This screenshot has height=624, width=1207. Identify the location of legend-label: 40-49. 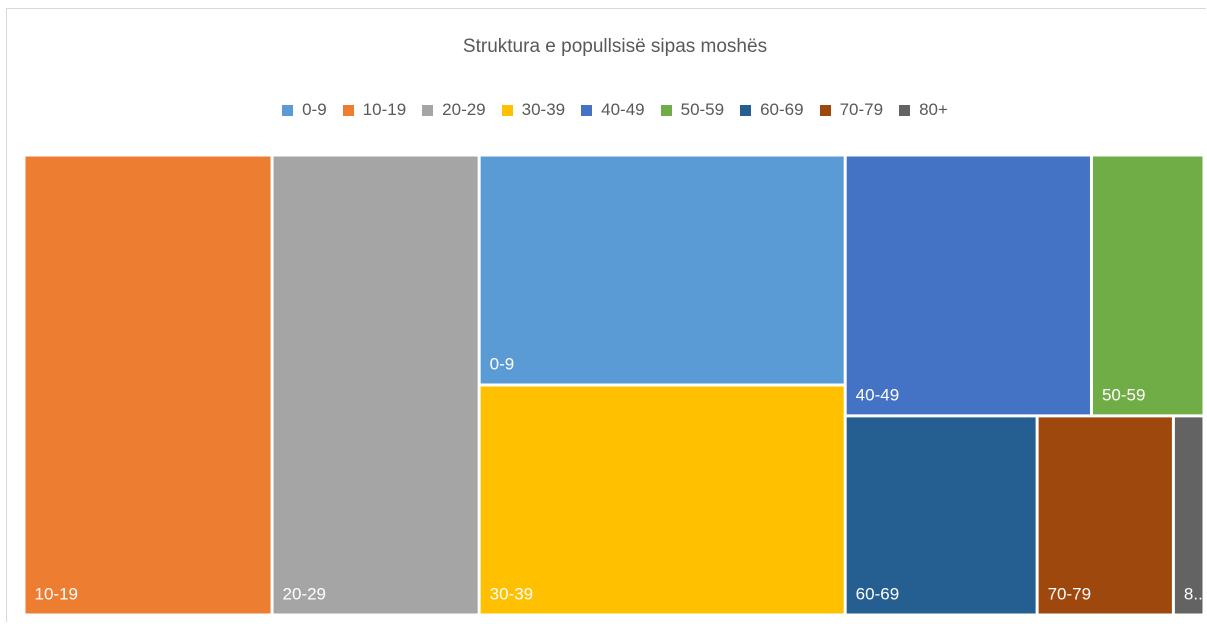
(623, 109).